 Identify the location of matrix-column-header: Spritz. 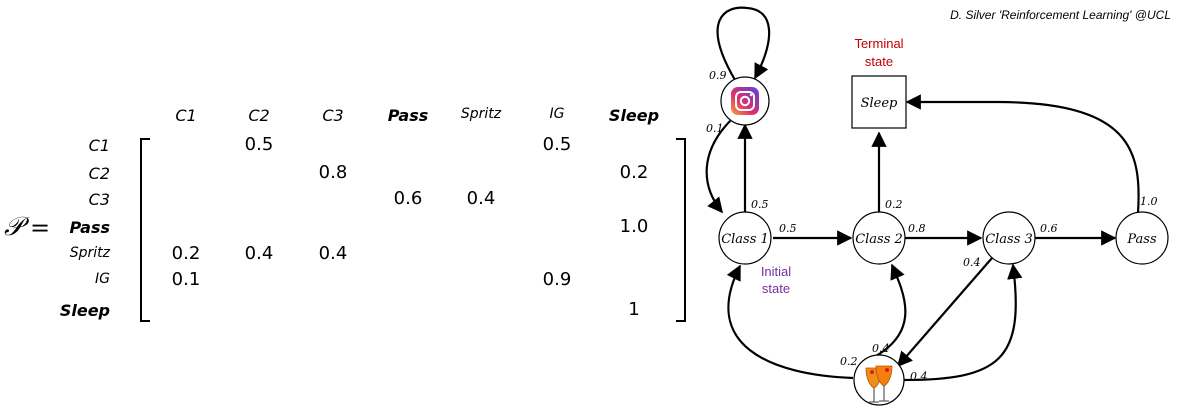
(481, 114).